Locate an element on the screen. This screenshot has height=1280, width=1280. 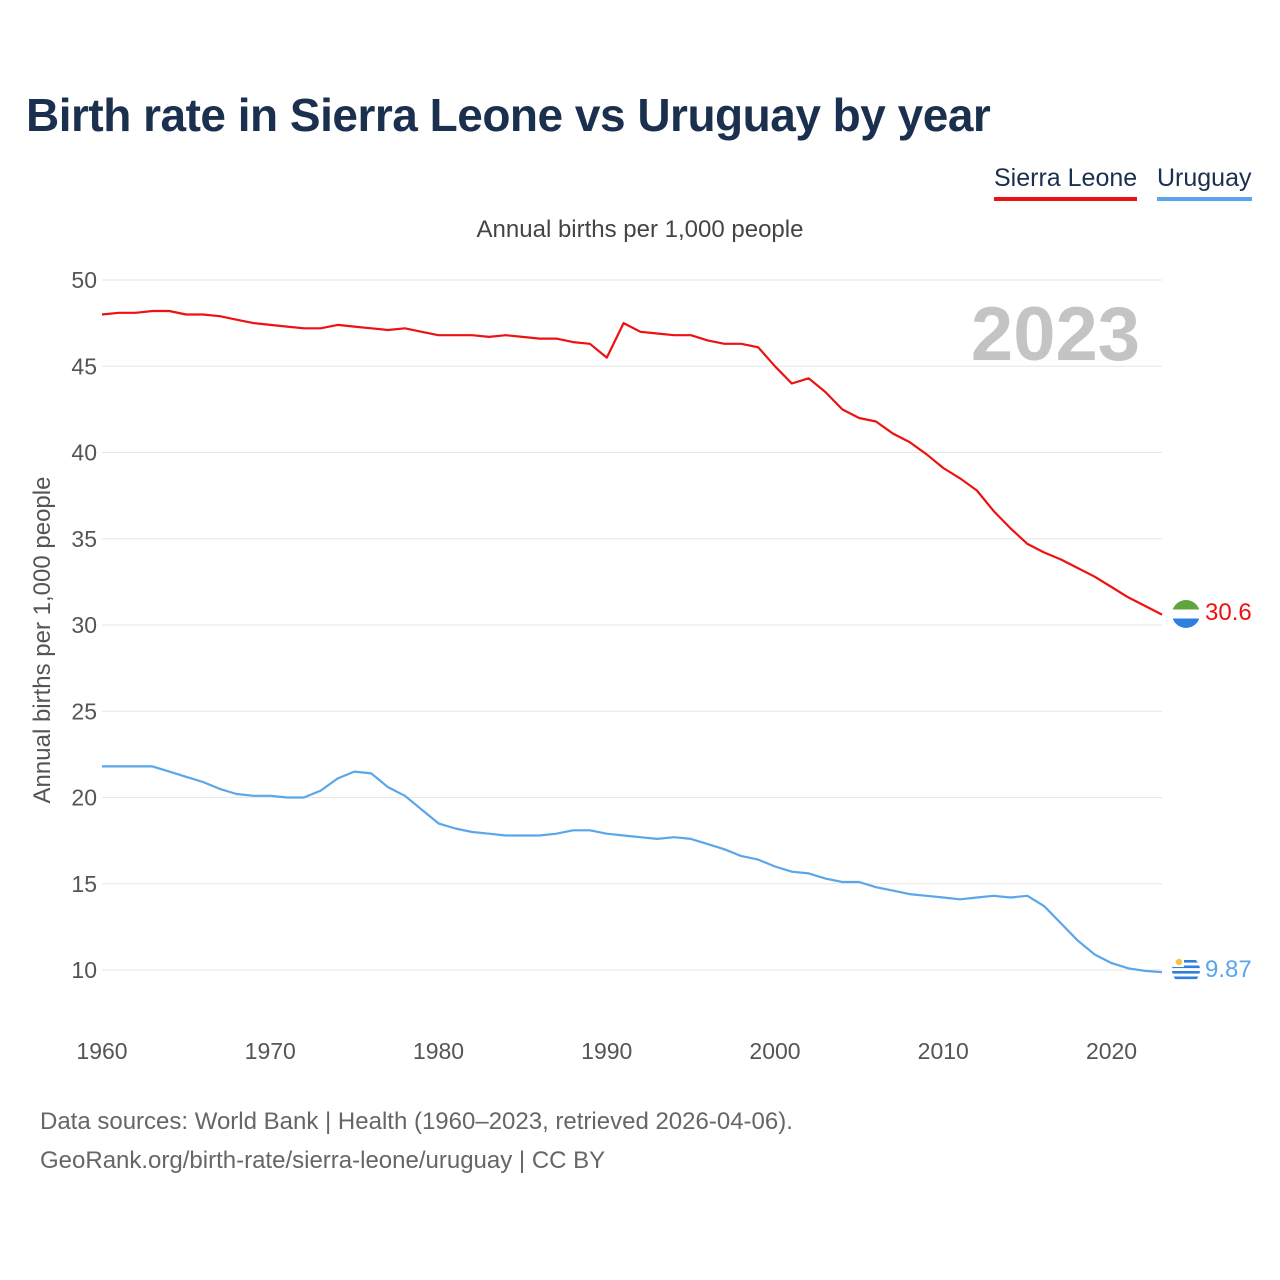
uruguay-flag-icon is located at coordinates (1186, 970).